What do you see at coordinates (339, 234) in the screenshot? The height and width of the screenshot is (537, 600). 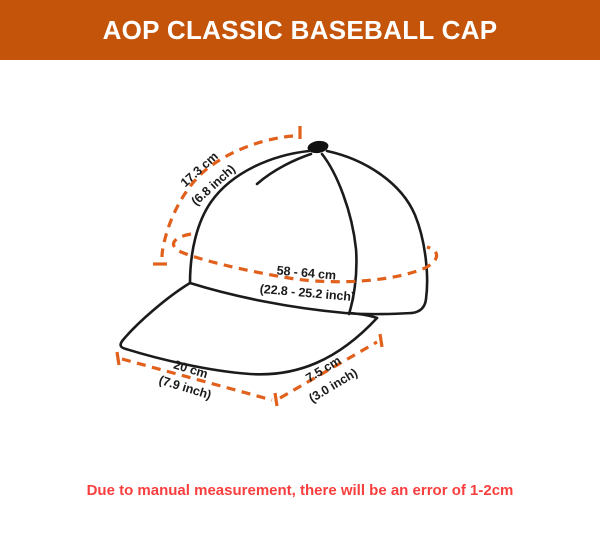 I see `cap-middle-seam-line` at bounding box center [339, 234].